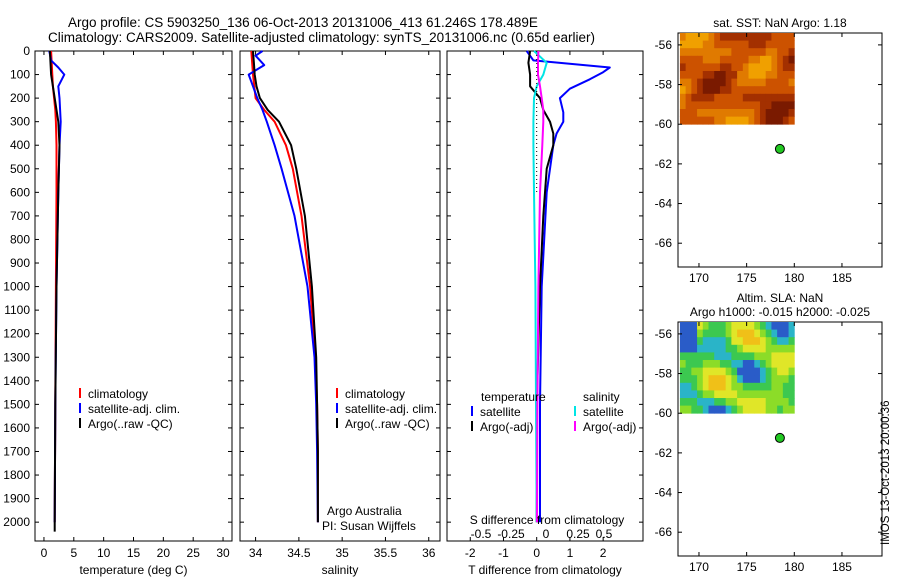 The image size is (900, 580). I want to click on legend-label: Argo(..raw -QC), so click(130, 424).